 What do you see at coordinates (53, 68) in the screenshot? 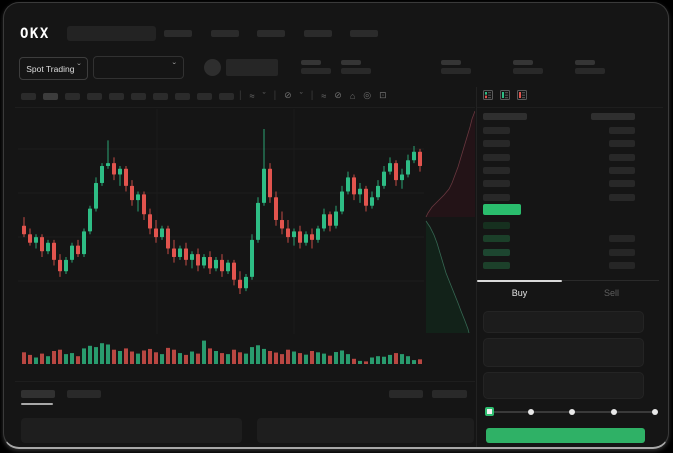
I see `trading-mode-selector: Spot Trading ˇ` at bounding box center [53, 68].